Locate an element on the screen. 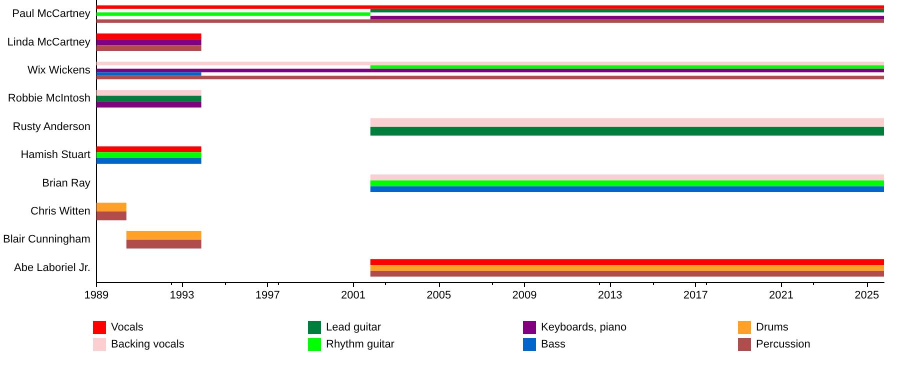  x-tick-label: 1993 is located at coordinates (182, 296).